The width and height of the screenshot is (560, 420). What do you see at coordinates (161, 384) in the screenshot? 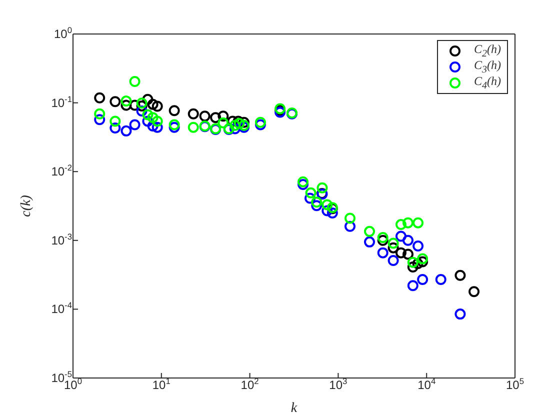
I see `x-tick-label: 10$^{1}$` at bounding box center [161, 384].